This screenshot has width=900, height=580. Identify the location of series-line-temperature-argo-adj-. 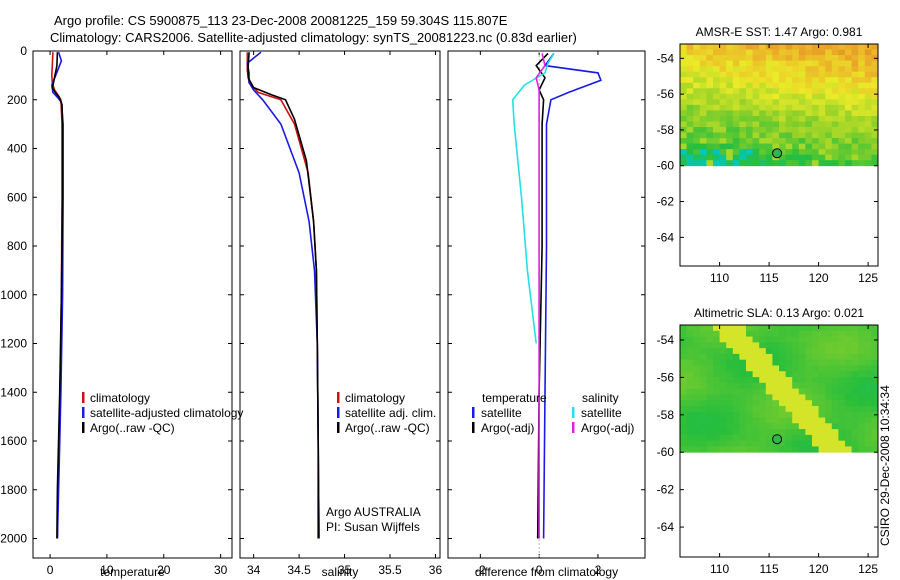
(542, 295).